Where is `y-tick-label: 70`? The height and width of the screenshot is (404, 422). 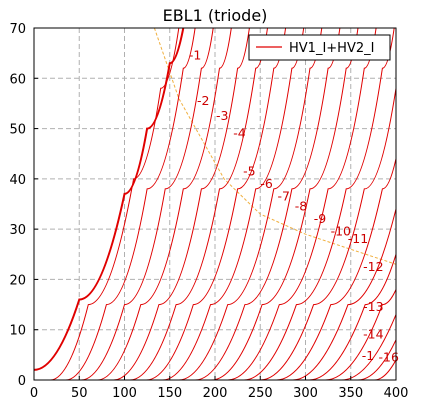 y-tick-label: 70 is located at coordinates (17, 29).